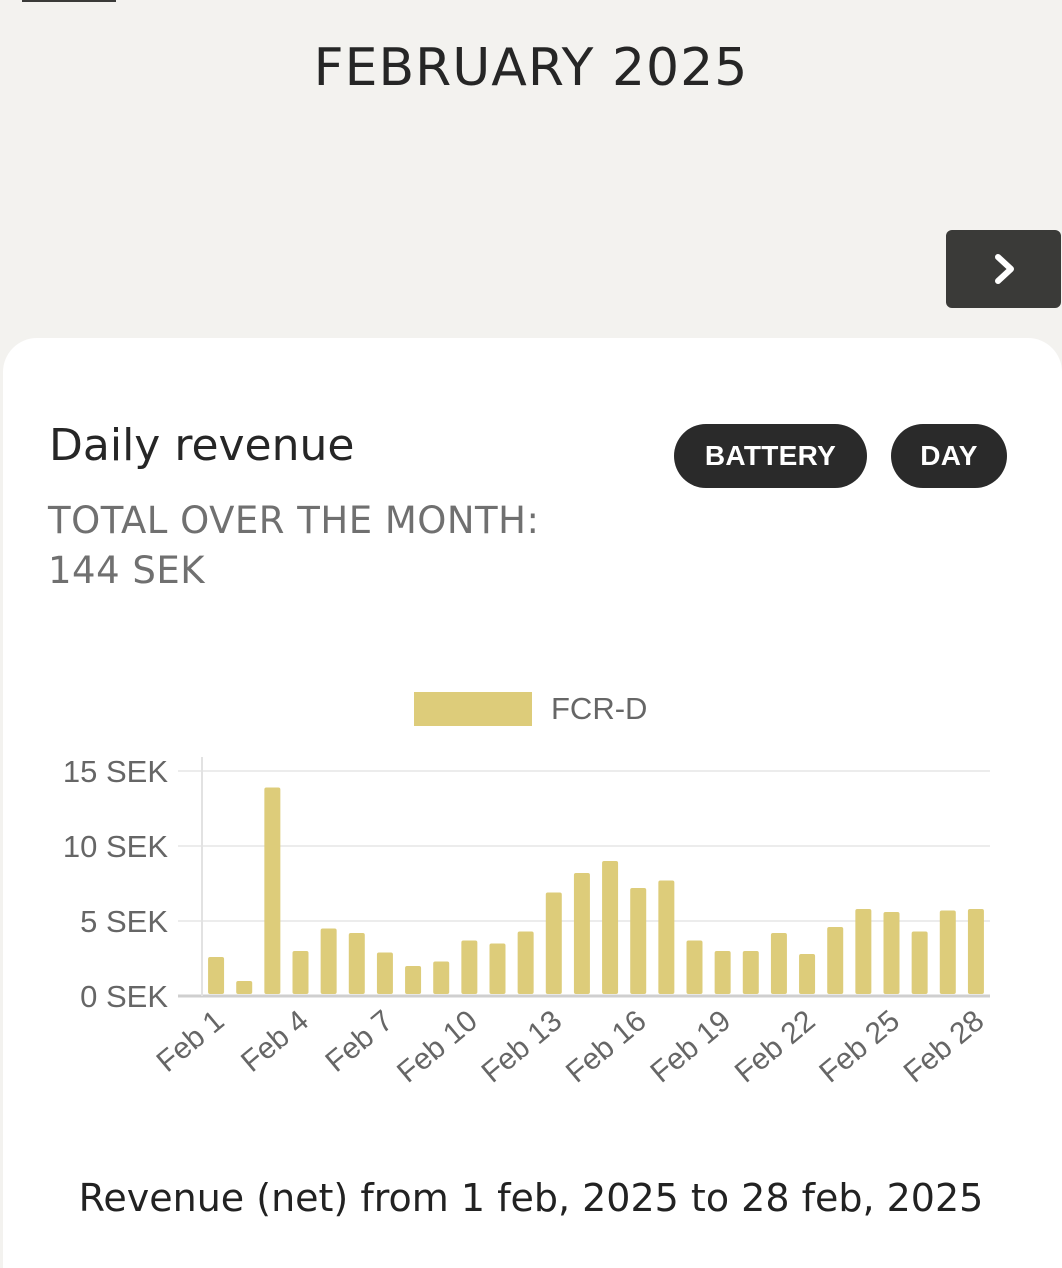 Image resolution: width=1062 pixels, height=1268 pixels. I want to click on top-edge-handle, so click(69, 1).